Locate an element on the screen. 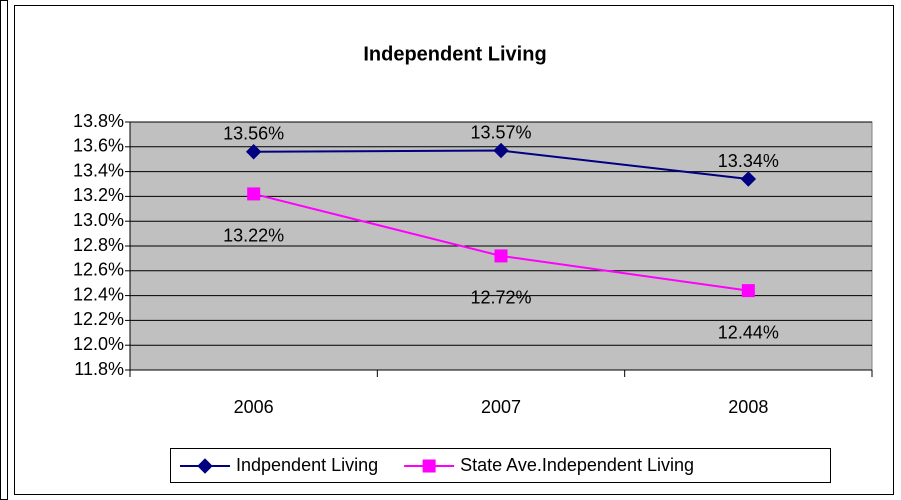  y-tick-label: 12.2% is located at coordinates (98, 319).